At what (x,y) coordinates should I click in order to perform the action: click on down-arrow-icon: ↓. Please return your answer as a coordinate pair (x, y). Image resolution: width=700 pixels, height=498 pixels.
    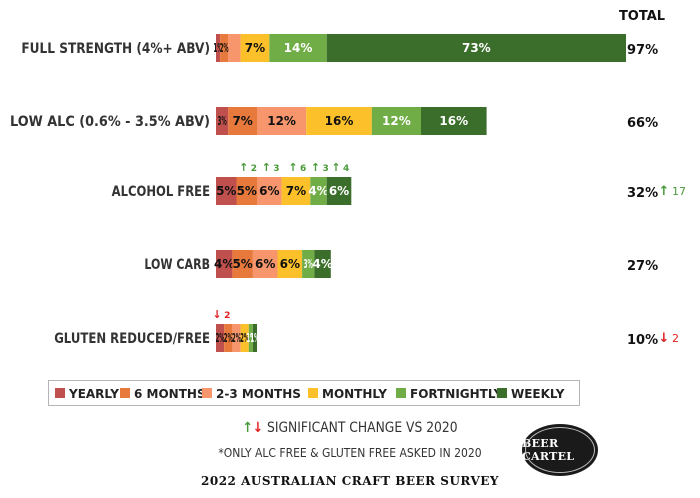
    Looking at the image, I should click on (258, 428).